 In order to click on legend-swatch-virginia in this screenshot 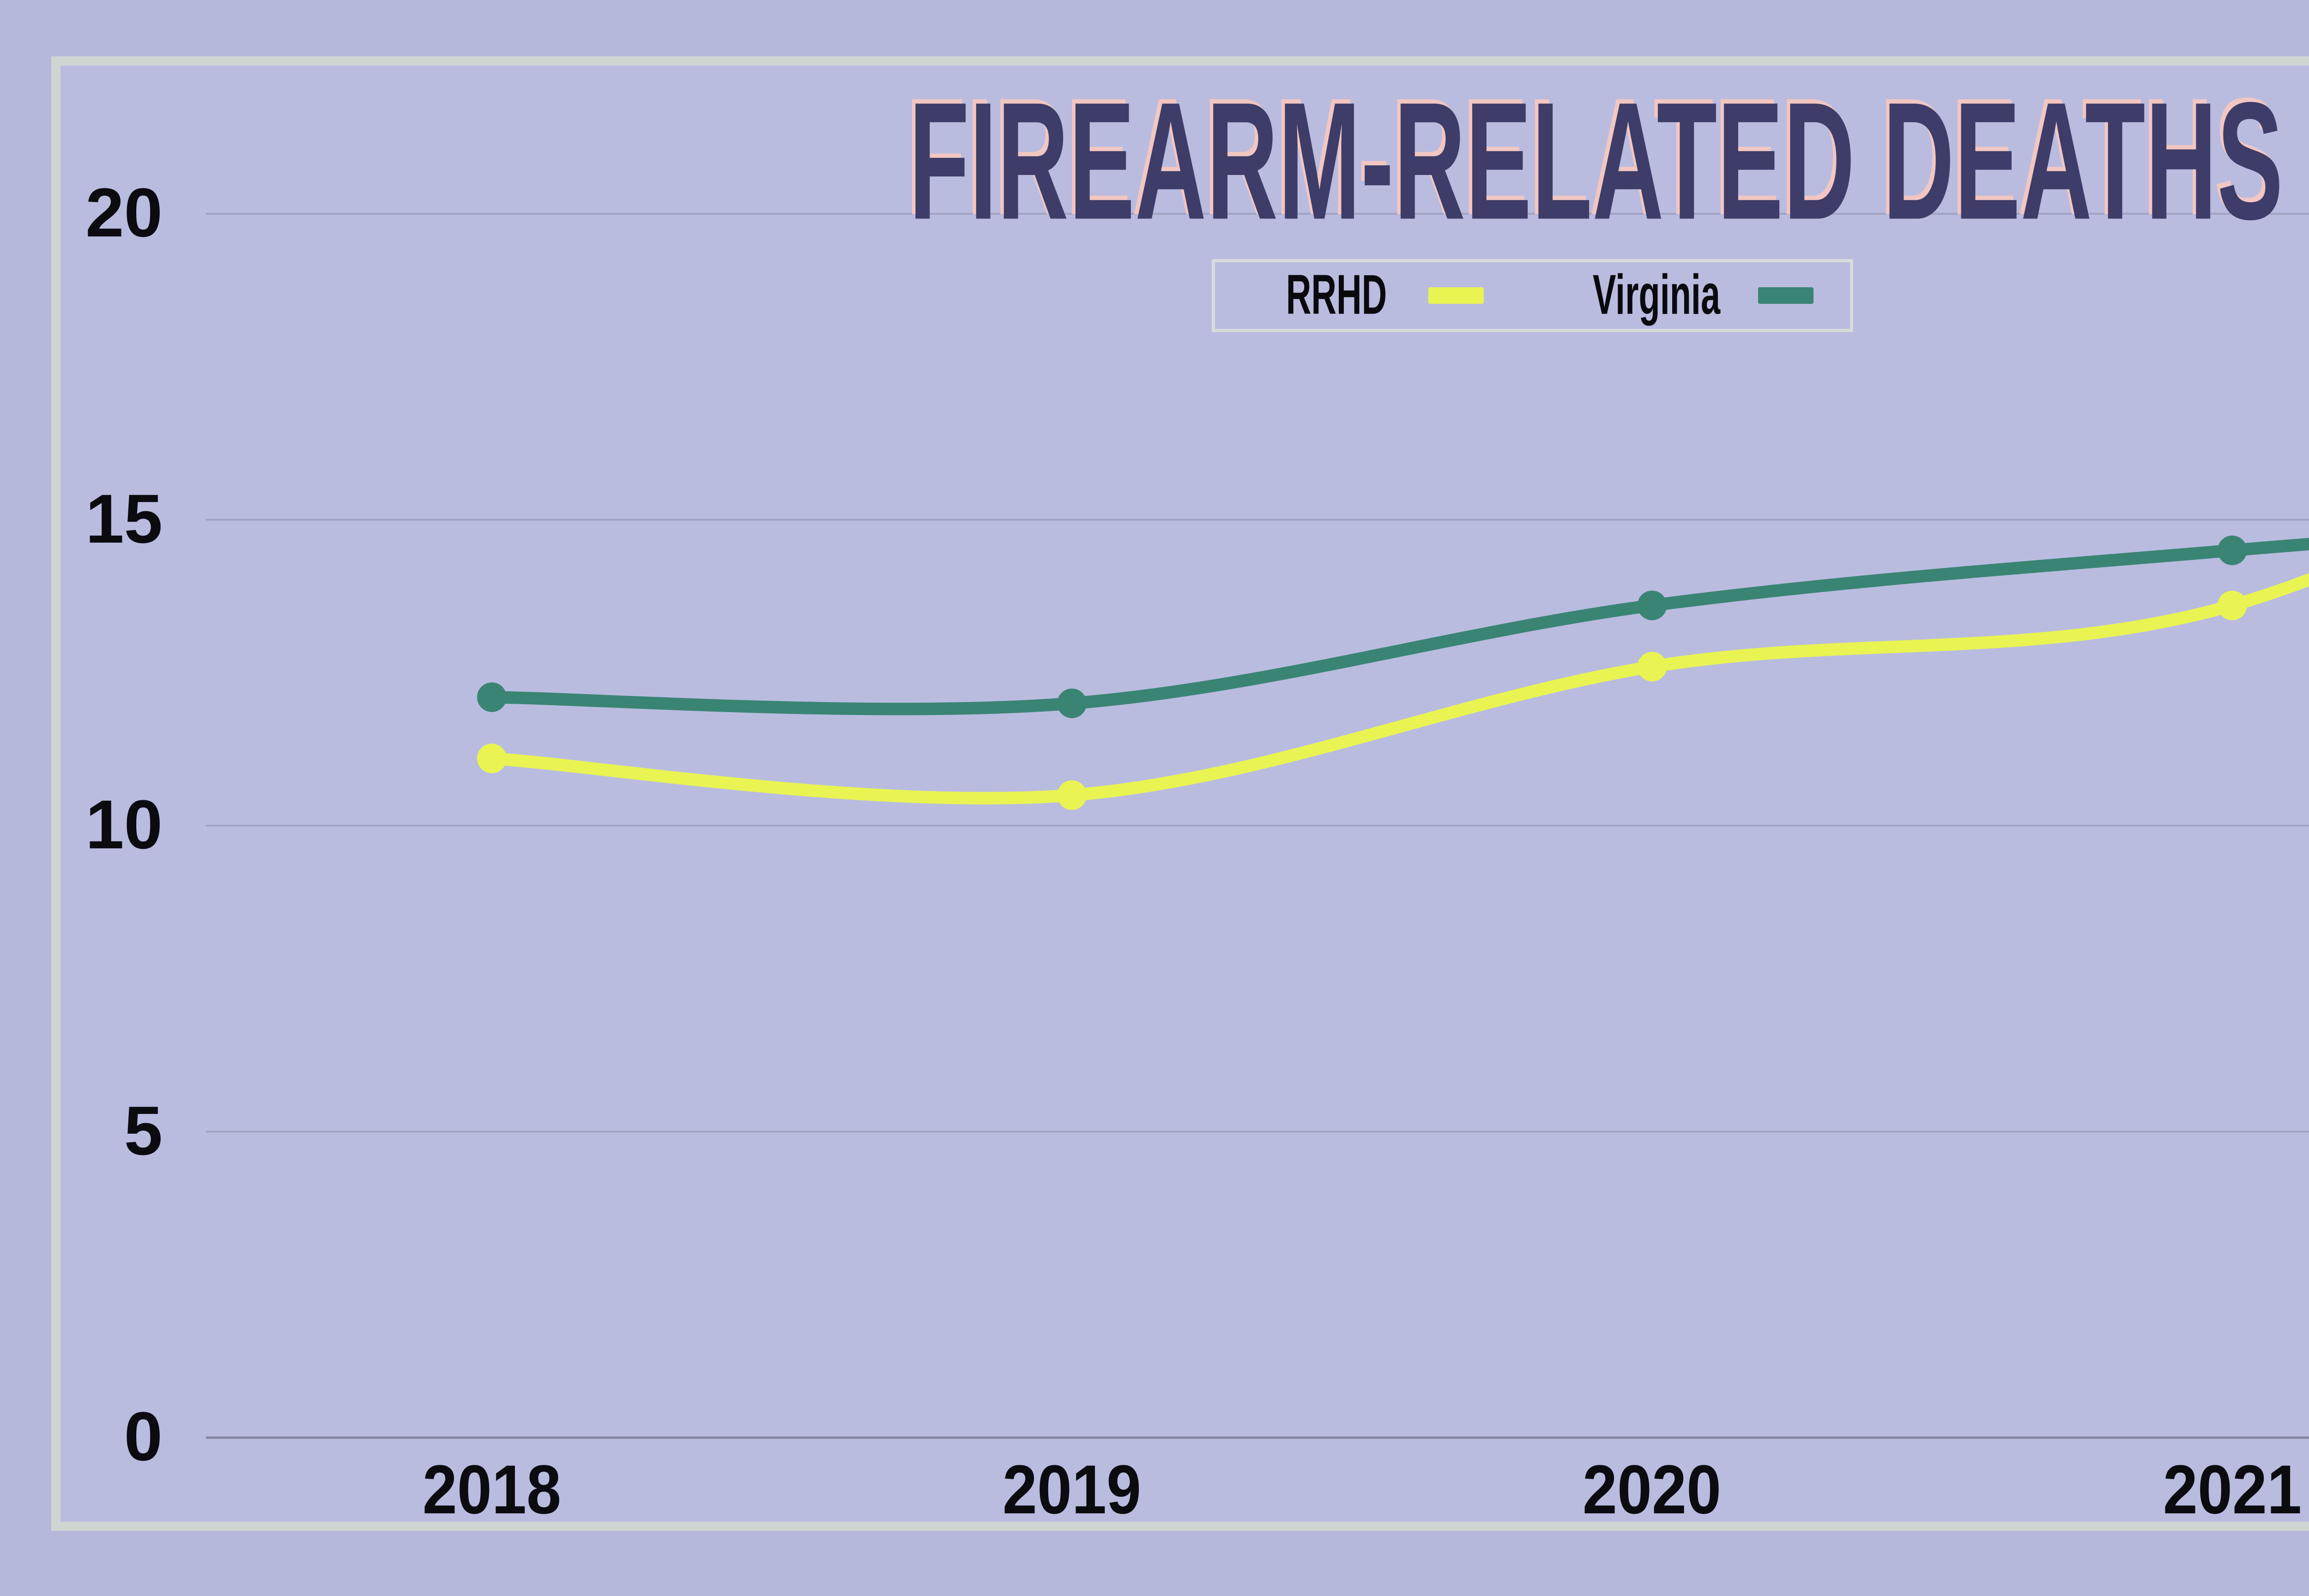, I will do `click(1786, 295)`.